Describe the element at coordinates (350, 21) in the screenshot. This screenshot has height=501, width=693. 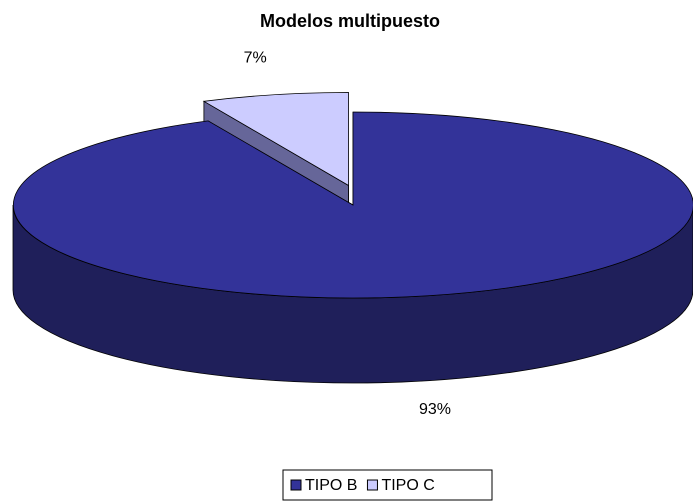
I see `chart-title: Modelos multipuesto` at that location.